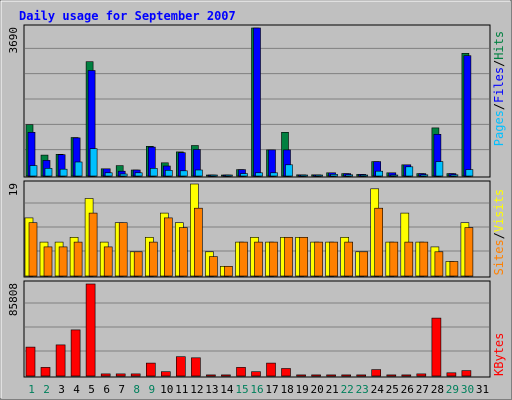 This screenshot has height=400, width=512. Describe the element at coordinates (499, 257) in the screenshot. I see `legend-label-sites: Sites` at that location.